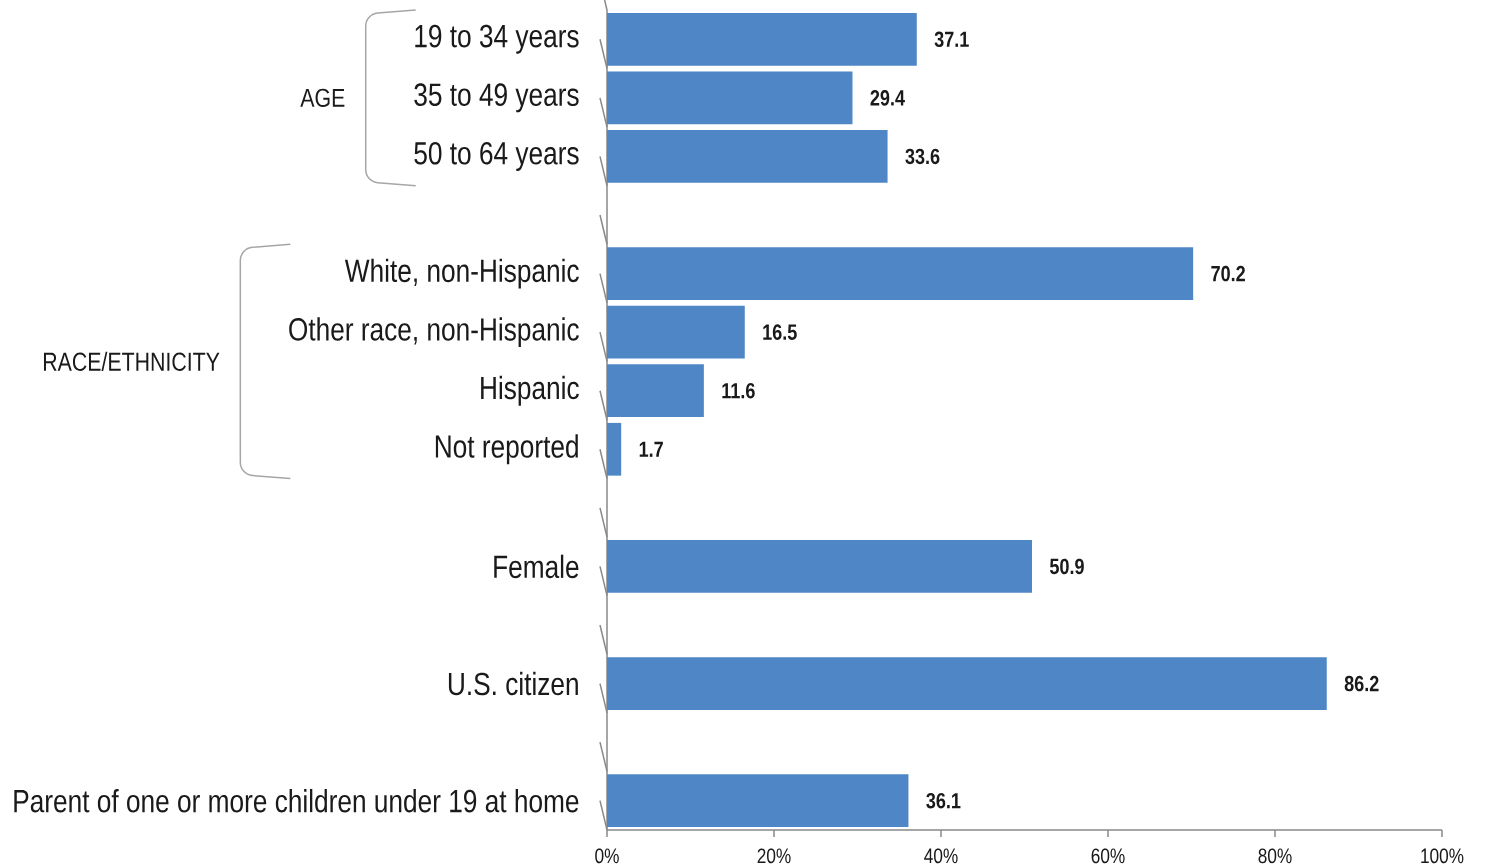 This screenshot has width=1485, height=867. Describe the element at coordinates (296, 800) in the screenshot. I see `y-tick-label: Parent of one or more children under 19 at home` at that location.